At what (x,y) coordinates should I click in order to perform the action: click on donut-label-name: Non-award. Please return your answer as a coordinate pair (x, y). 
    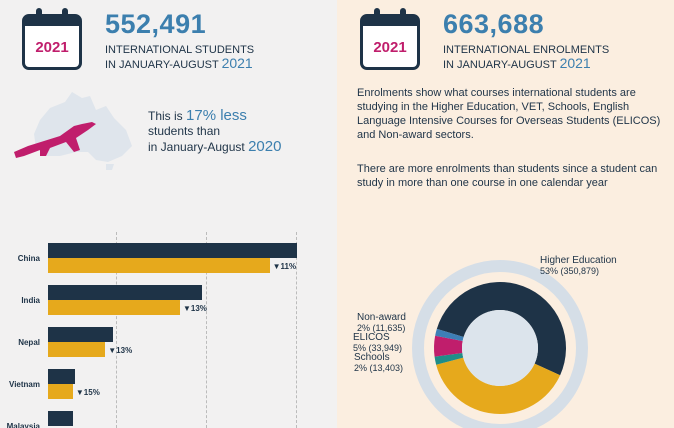
    Looking at the image, I should click on (381, 317).